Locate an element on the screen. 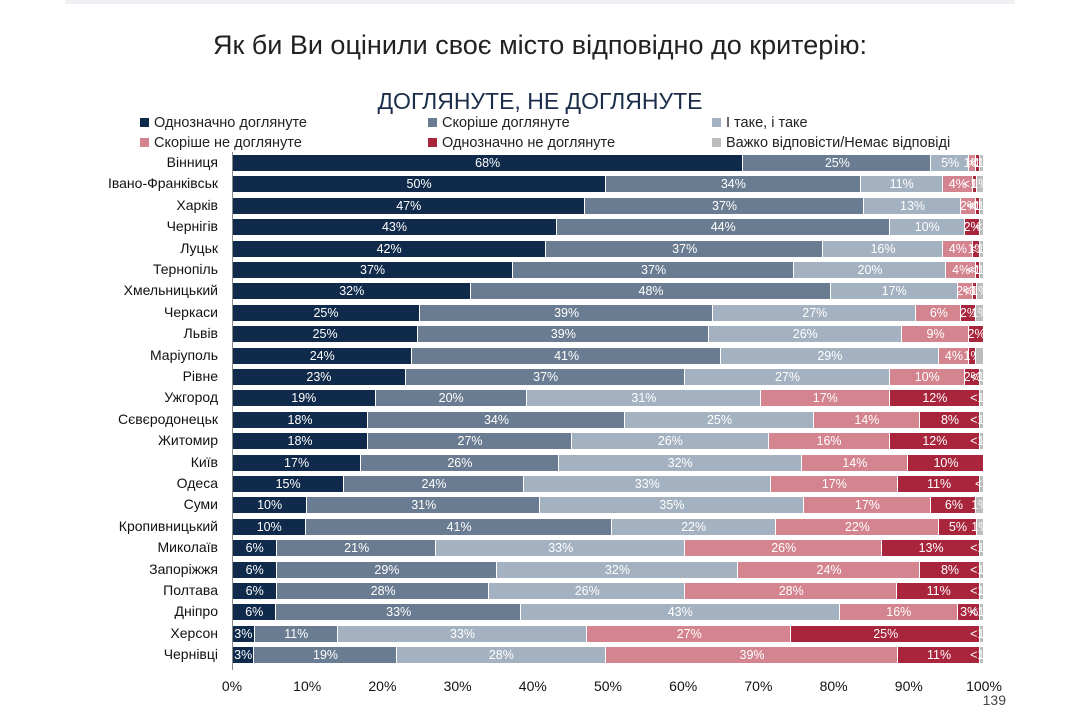 The image size is (1080, 720). data-label: 12% is located at coordinates (935, 398).